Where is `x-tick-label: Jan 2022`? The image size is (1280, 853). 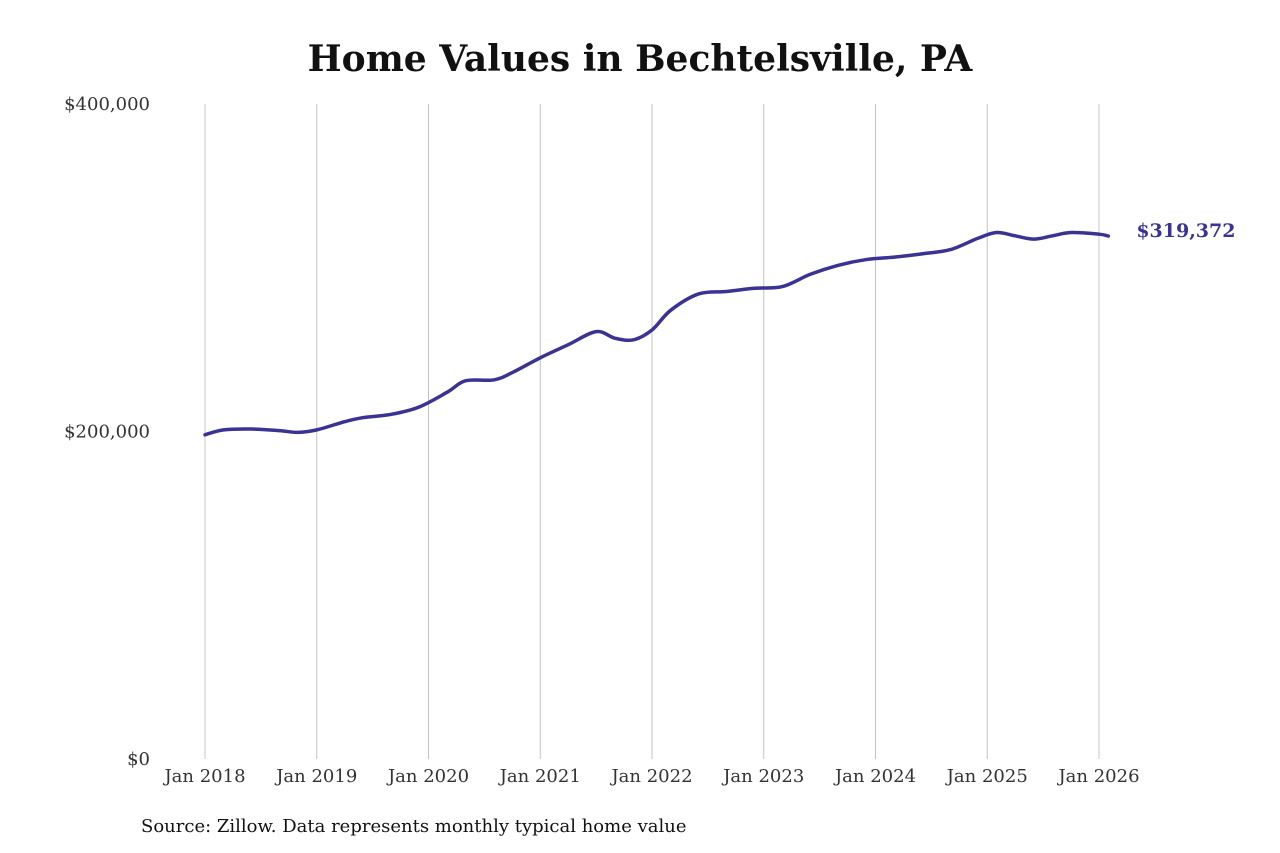 x-tick-label: Jan 2022 is located at coordinates (650, 776).